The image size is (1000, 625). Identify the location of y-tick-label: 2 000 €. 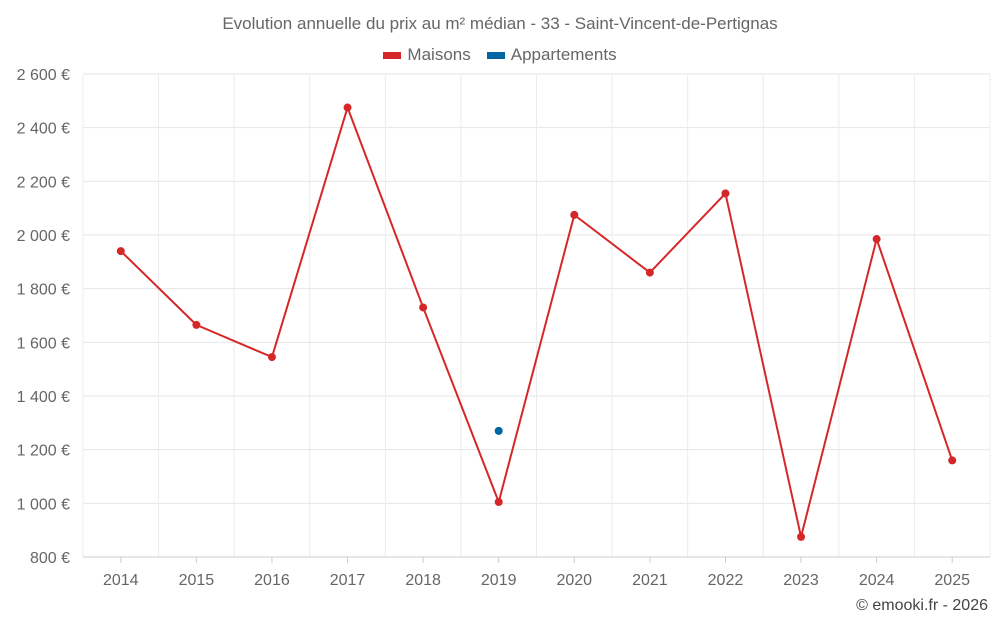
(43, 236).